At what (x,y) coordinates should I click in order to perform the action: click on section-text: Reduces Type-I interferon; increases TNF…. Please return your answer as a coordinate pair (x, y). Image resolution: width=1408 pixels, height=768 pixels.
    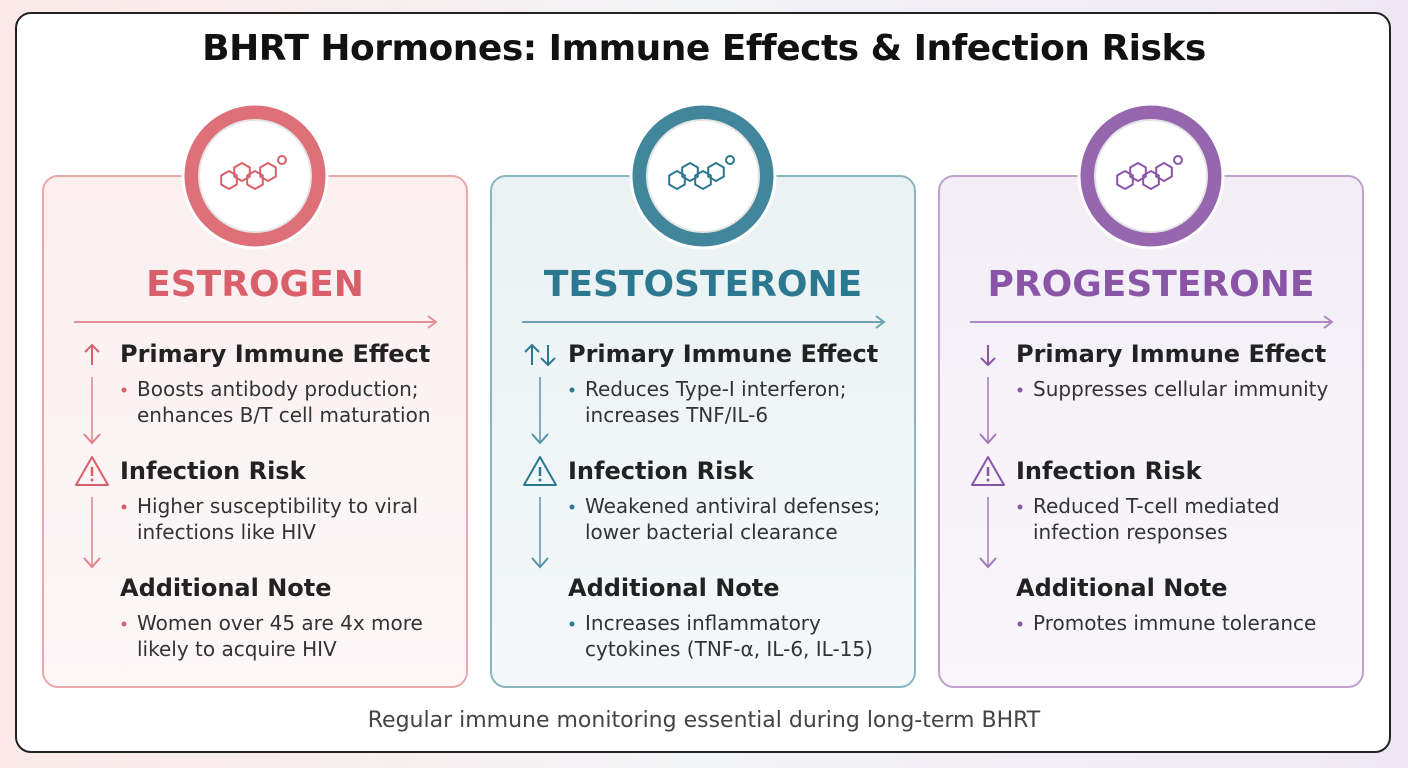
    Looking at the image, I should click on (716, 402).